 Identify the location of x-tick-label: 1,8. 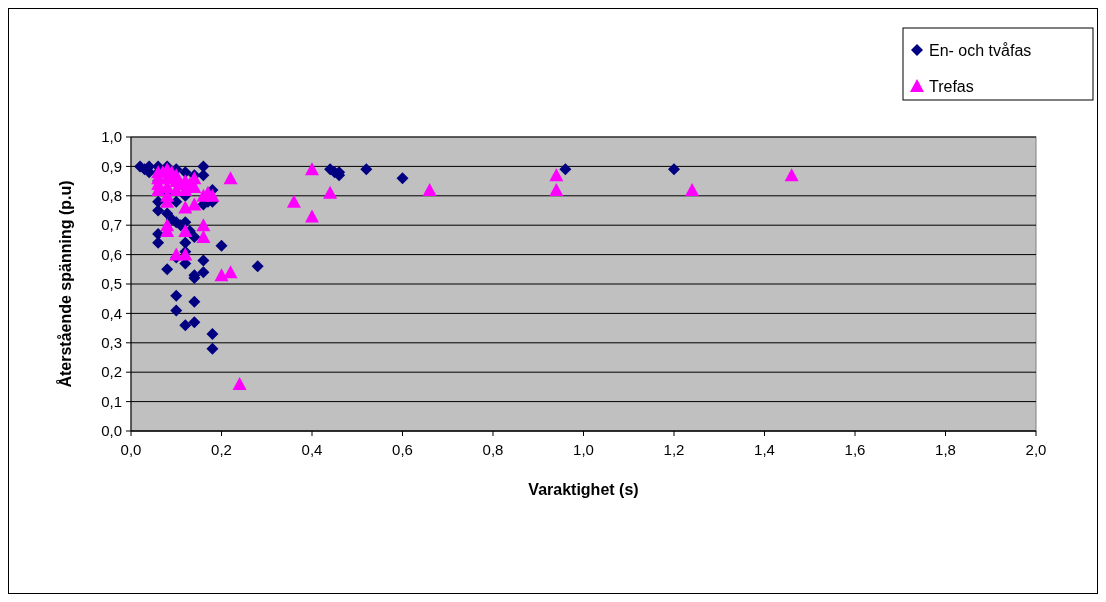
(945, 449).